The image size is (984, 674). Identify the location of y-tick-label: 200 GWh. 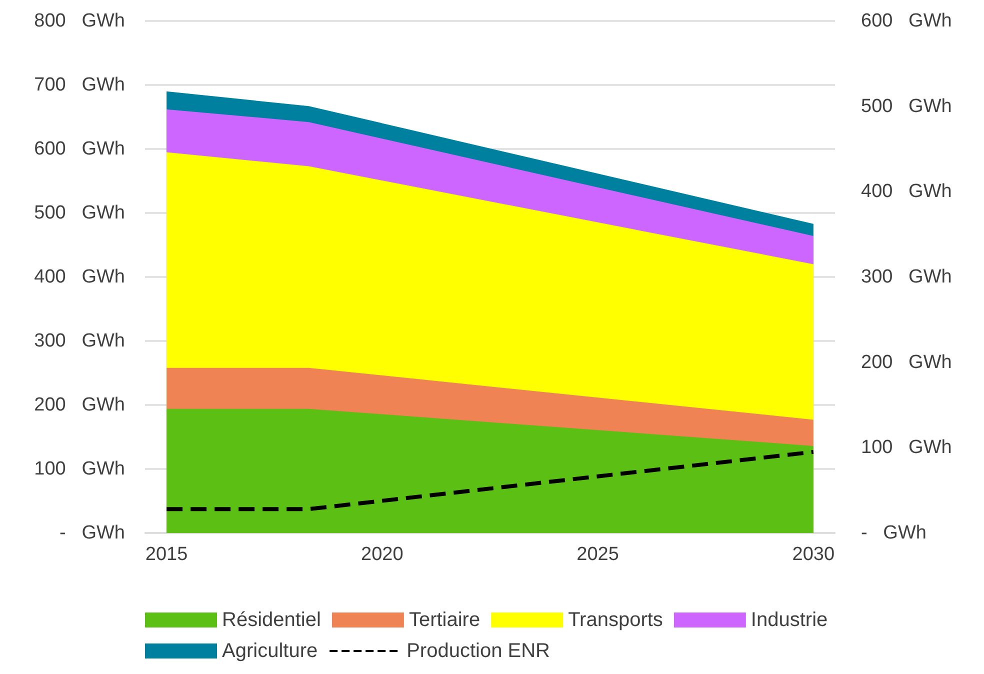
(79, 405).